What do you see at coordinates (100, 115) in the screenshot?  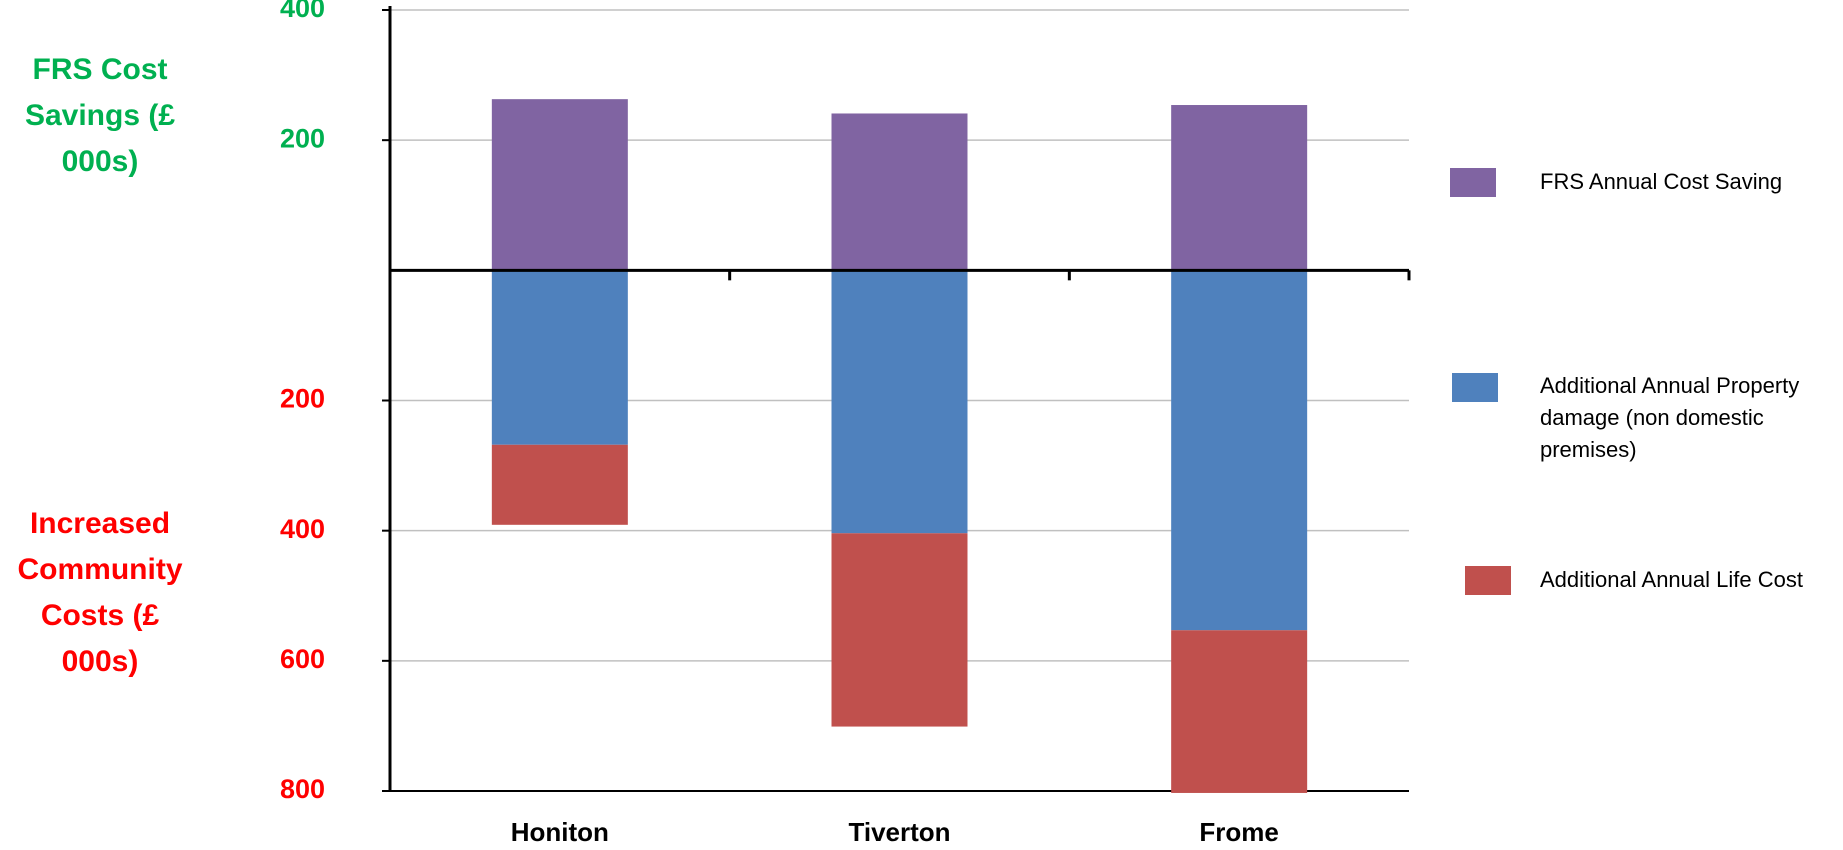 I see `y-title-positive: FRS Cost Savings (£ 000s)` at bounding box center [100, 115].